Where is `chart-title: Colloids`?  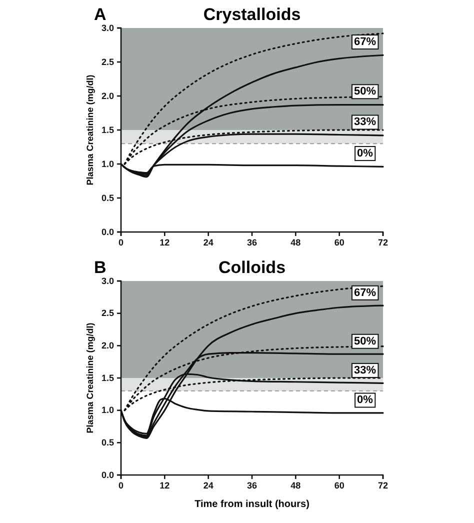
chart-title: Colloids is located at coordinates (252, 267).